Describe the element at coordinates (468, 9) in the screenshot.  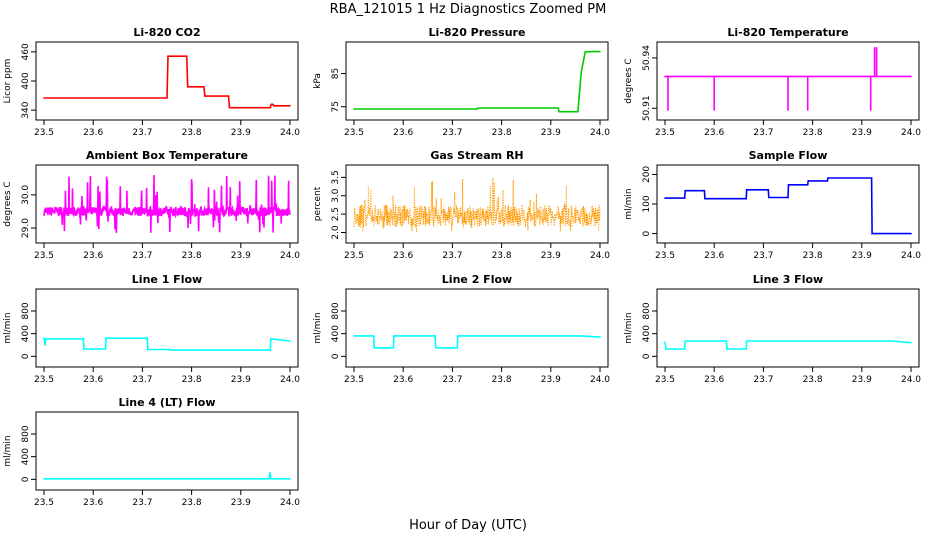
I see `figure-title: RBA_121015 1 Hz Diagnostics Zoomed PM` at that location.